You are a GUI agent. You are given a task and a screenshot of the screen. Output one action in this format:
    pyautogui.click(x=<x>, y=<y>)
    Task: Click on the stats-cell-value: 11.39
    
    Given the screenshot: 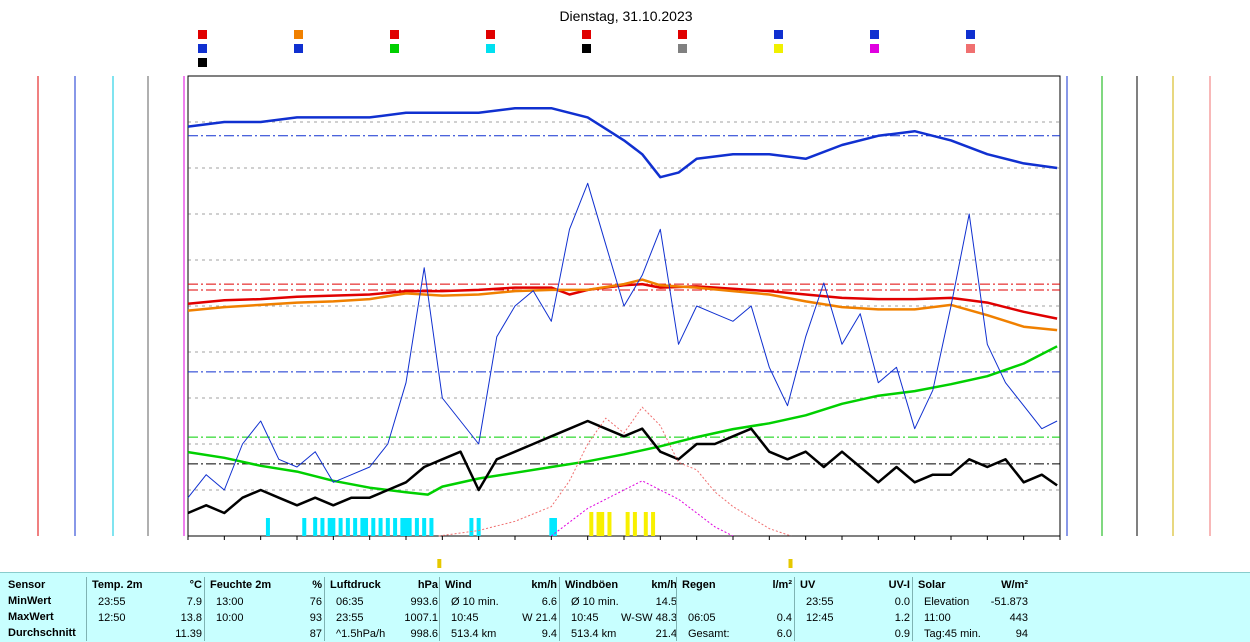 What is the action you would take?
    pyautogui.click(x=188, y=634)
    